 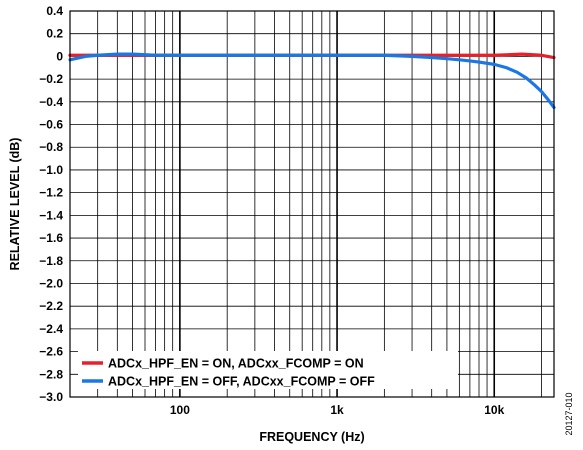 I want to click on series-lines, so click(x=312, y=80).